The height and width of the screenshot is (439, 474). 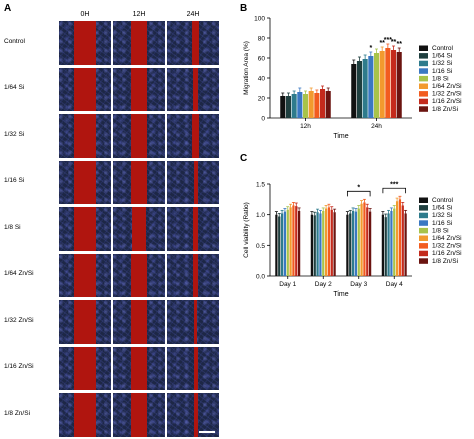 I want to click on y-axis-title: Cell viability (Ratio), so click(x=246, y=230).